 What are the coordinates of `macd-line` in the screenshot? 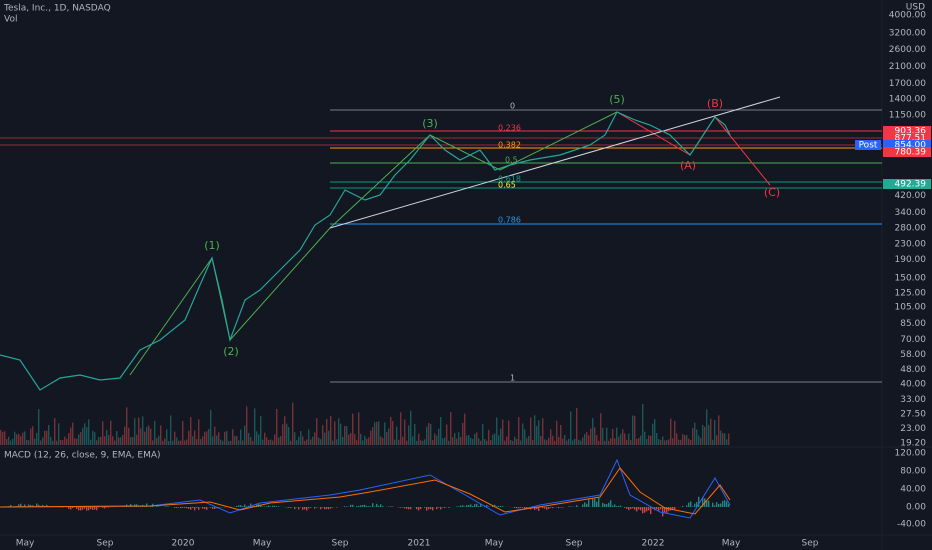 It's located at (365, 488).